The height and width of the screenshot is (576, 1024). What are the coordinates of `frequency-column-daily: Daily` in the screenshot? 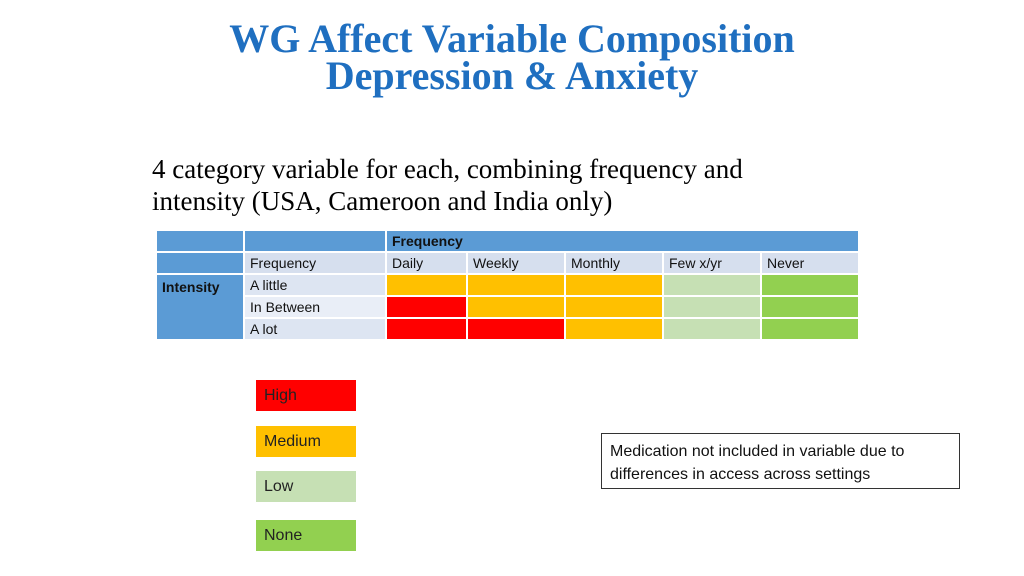 It's located at (426, 263).